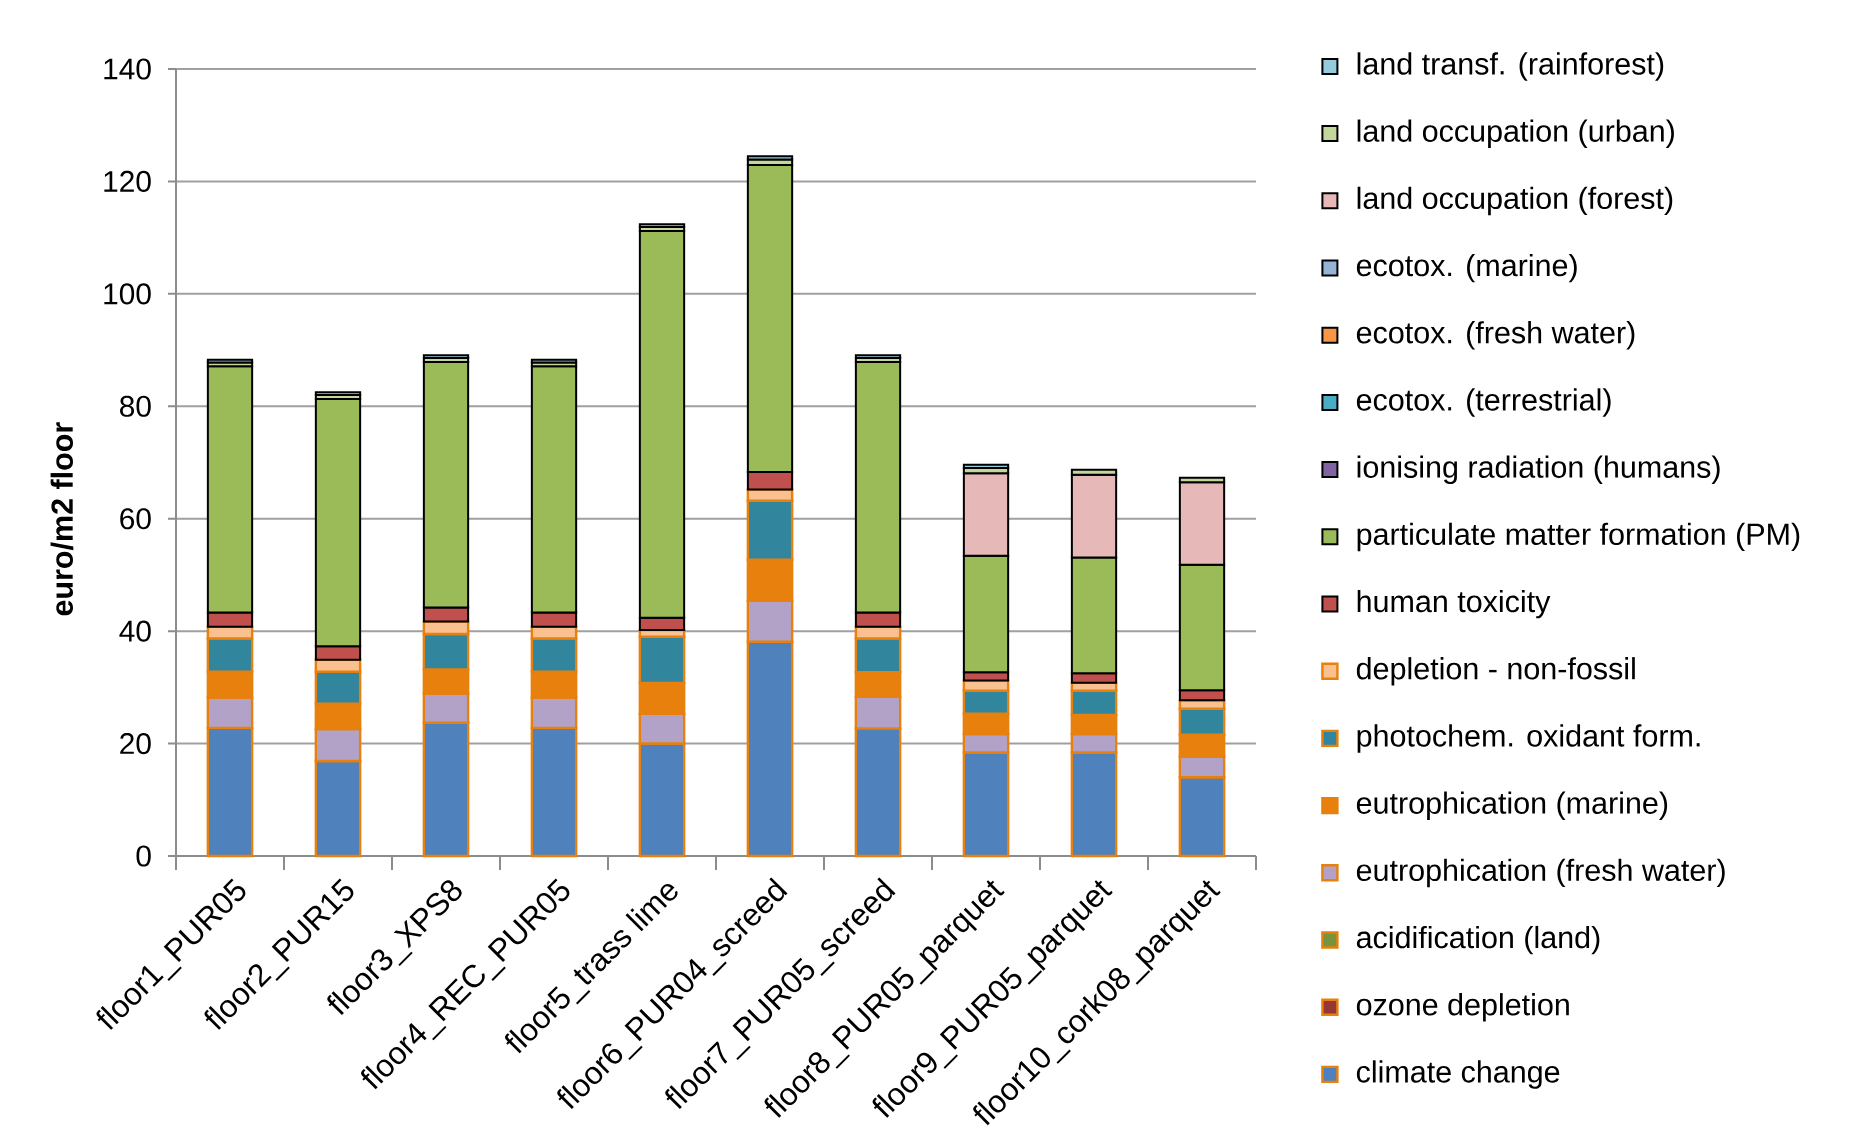 This screenshot has width=1863, height=1134. Describe the element at coordinates (1478, 940) in the screenshot. I see `legend-label: acidification (land)` at that location.